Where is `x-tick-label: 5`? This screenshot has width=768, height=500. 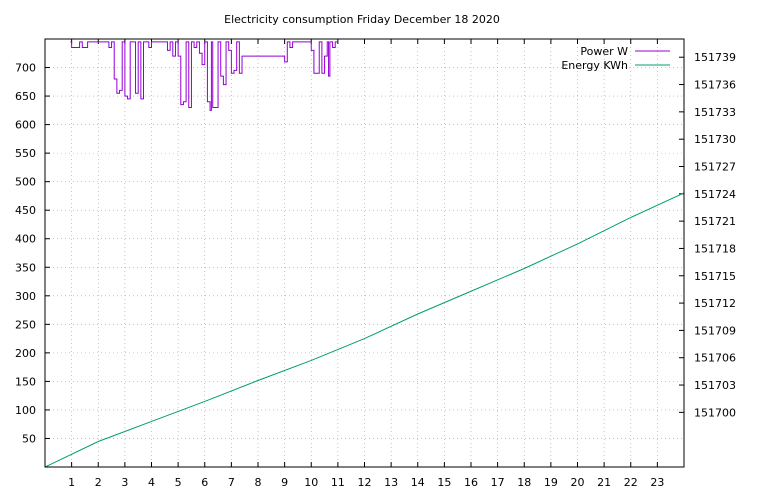
x-tick-label: 5 is located at coordinates (178, 482).